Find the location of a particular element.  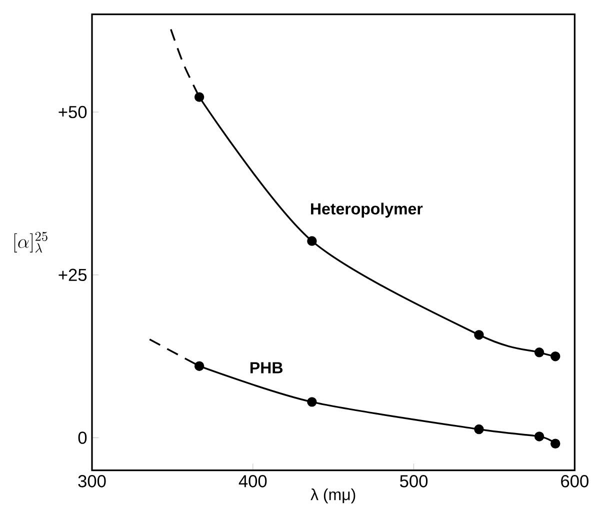

y-tick-label: 0 is located at coordinates (82, 438).